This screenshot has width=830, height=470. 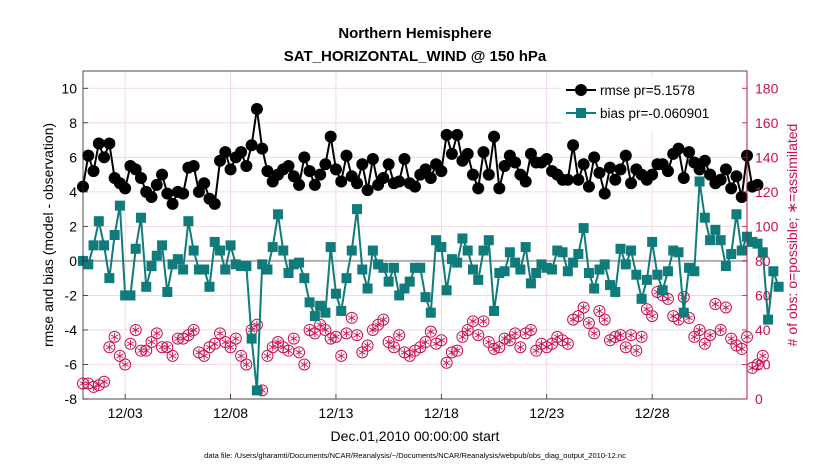 What do you see at coordinates (763, 261) in the screenshot?
I see `right-tick-label-4: 80` at bounding box center [763, 261].